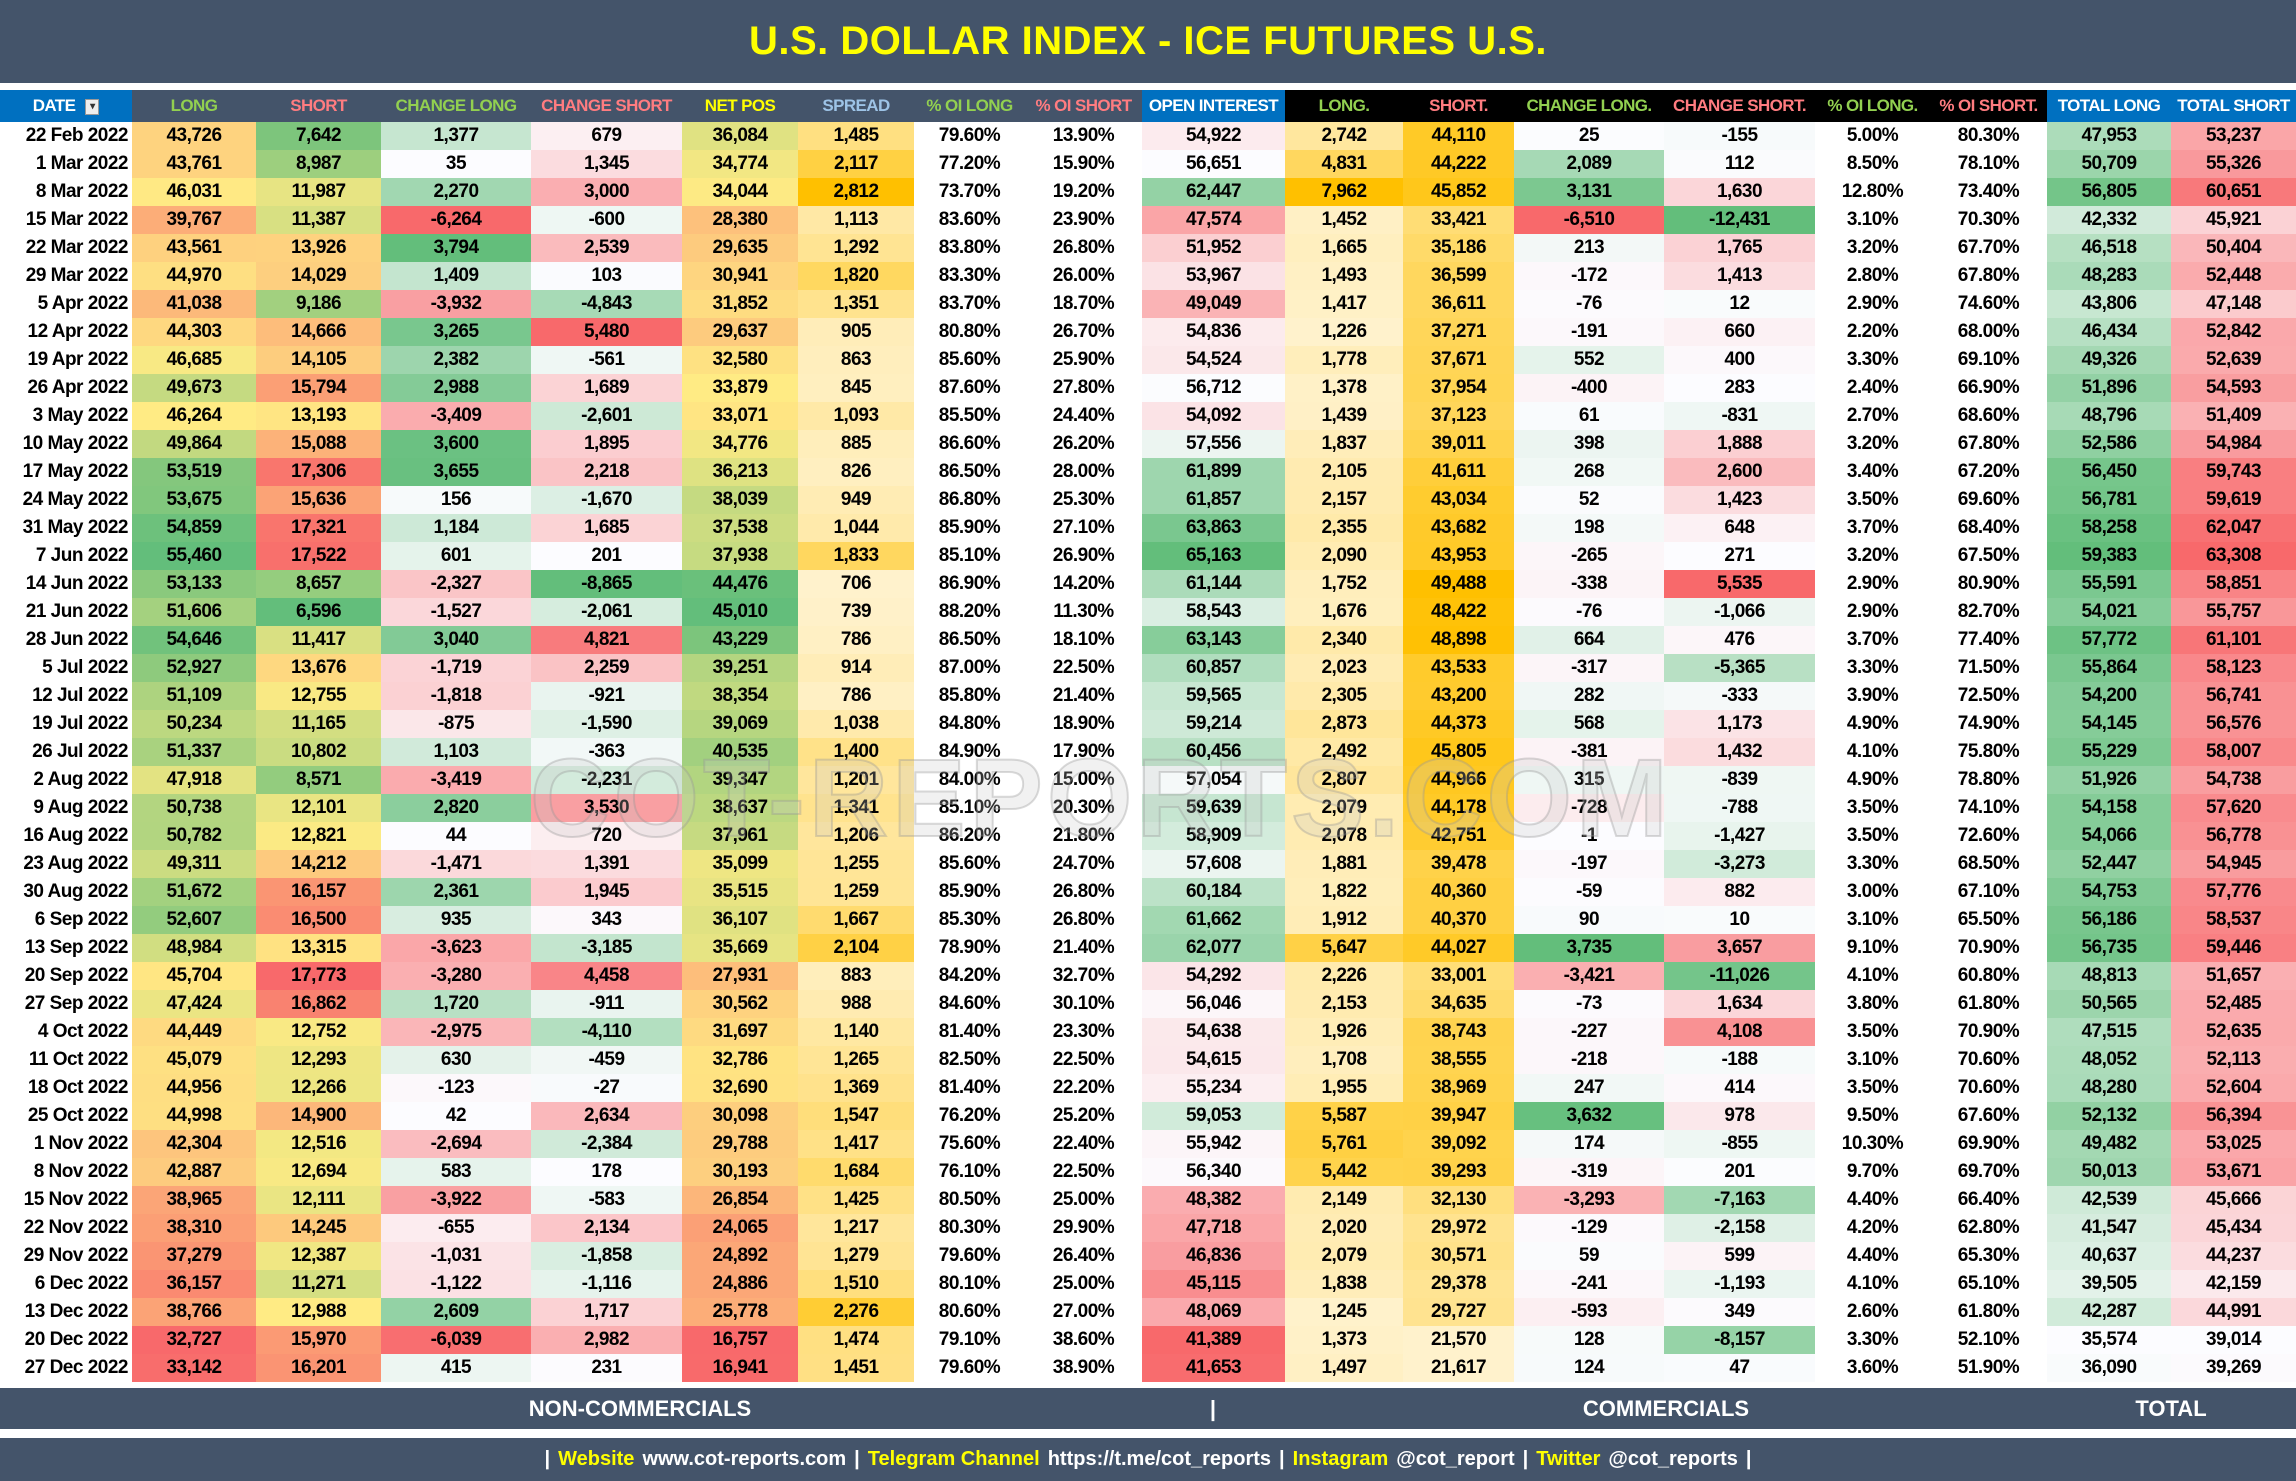 This screenshot has height=1481, width=2296. Describe the element at coordinates (1988, 780) in the screenshot. I see `cell--oi-short: 78.80%` at that location.